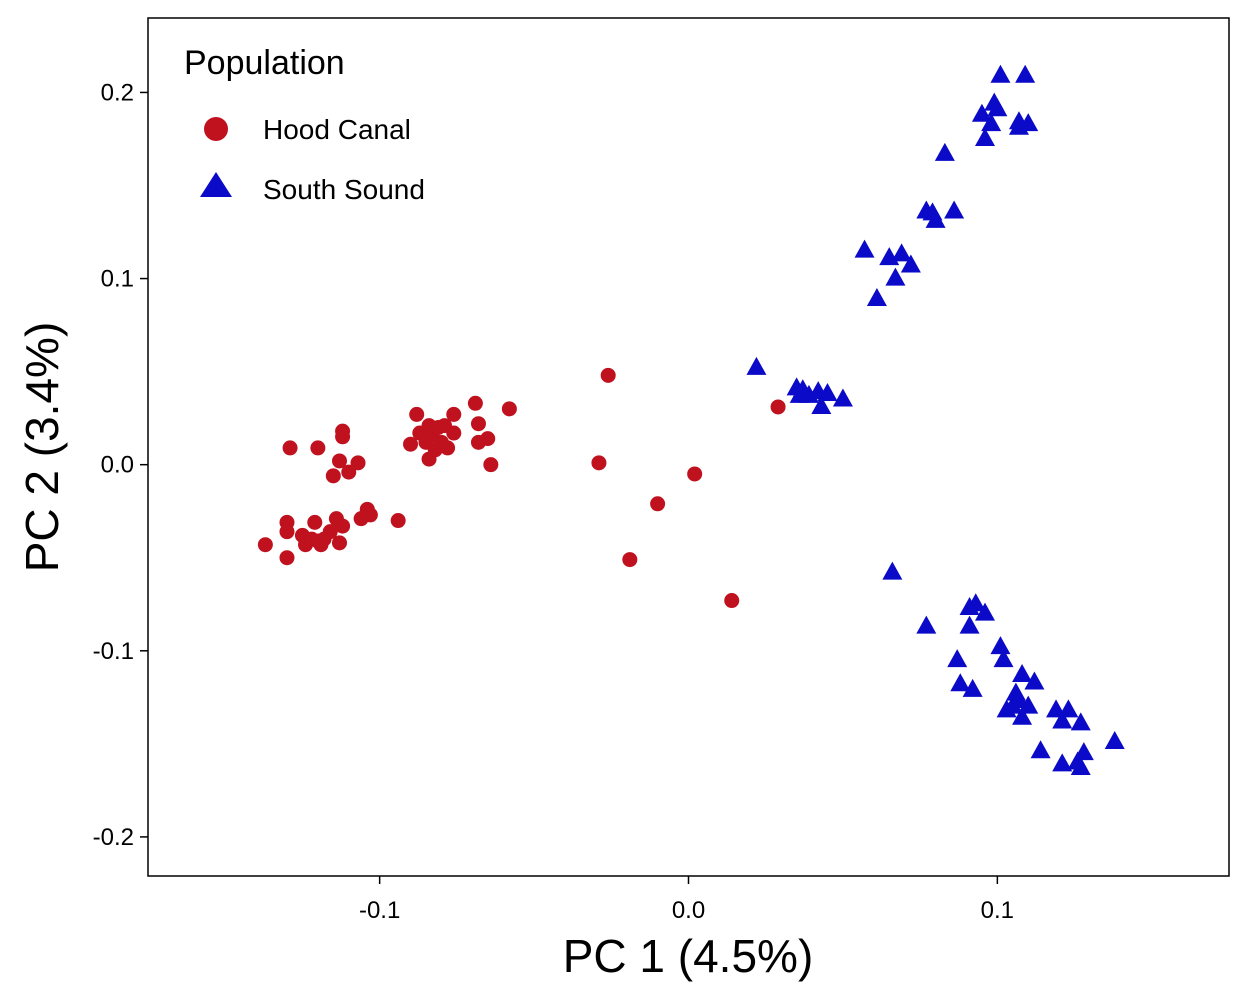 The height and width of the screenshot is (1000, 1250). What do you see at coordinates (264, 63) in the screenshot?
I see `legend-title: Population` at bounding box center [264, 63].